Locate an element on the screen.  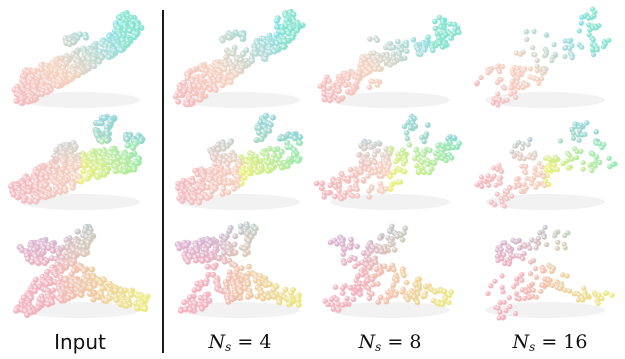
point-cloud-a-input is located at coordinates (78, 59).